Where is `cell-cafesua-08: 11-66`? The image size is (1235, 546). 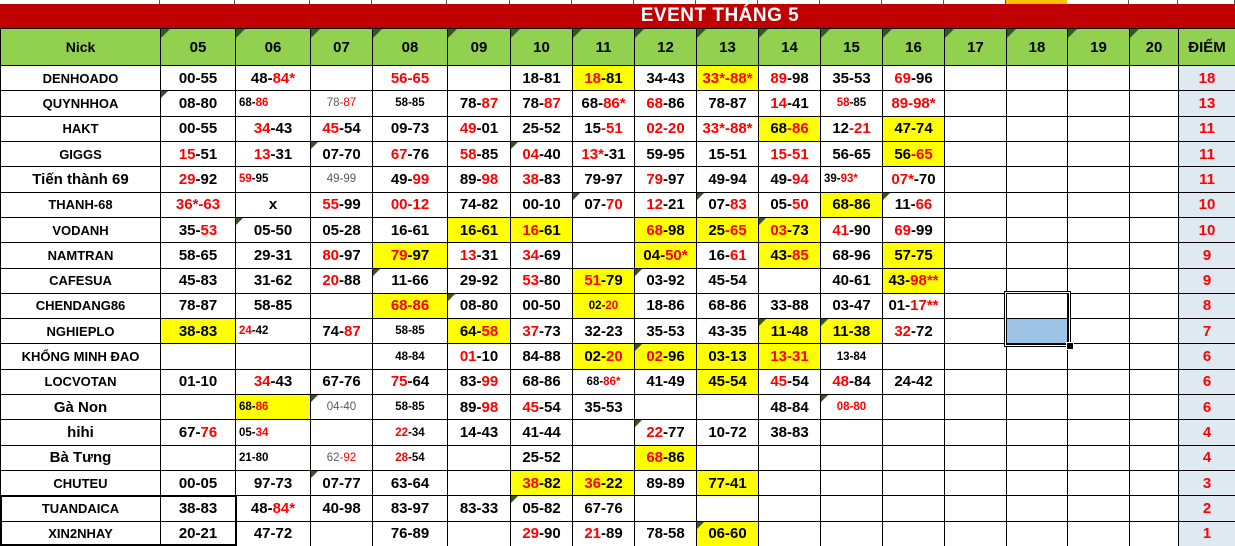
cell-cafesua-08: 11-66 is located at coordinates (410, 280).